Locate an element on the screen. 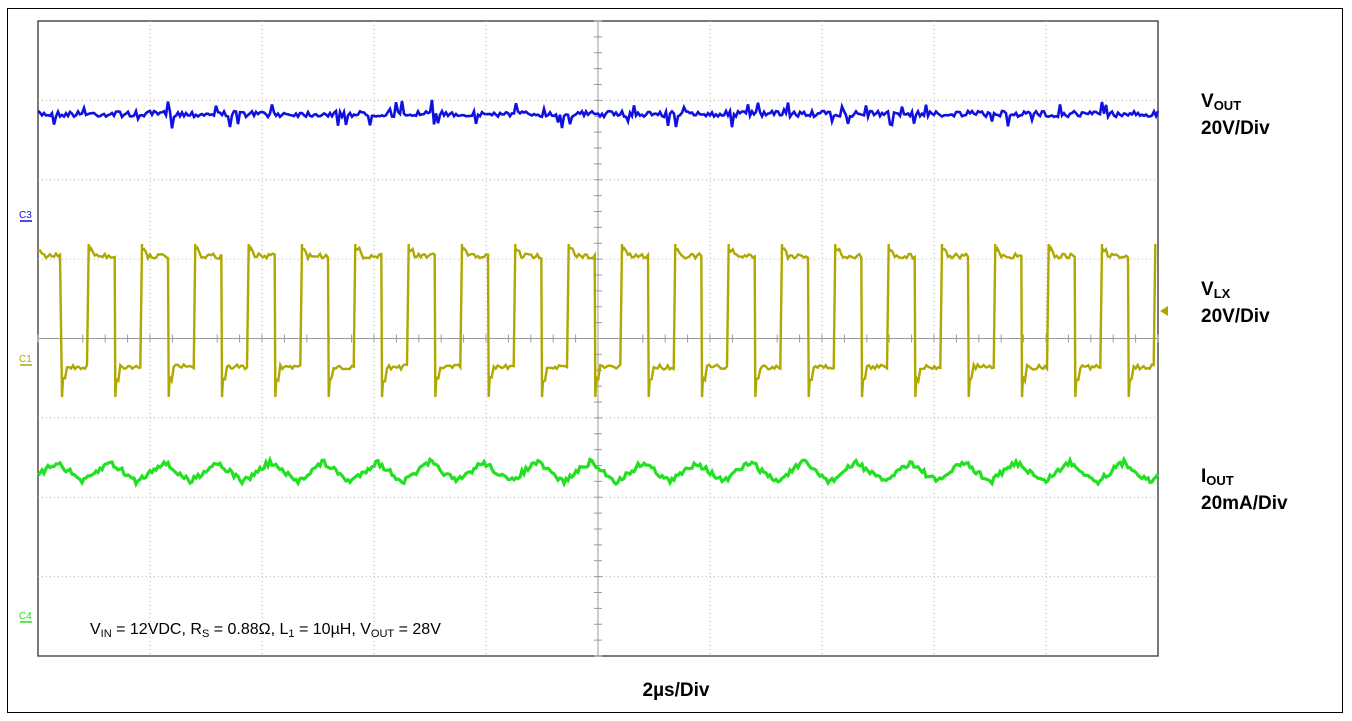 The width and height of the screenshot is (1352, 721). channel-marker-c4: C4 is located at coordinates (25, 616).